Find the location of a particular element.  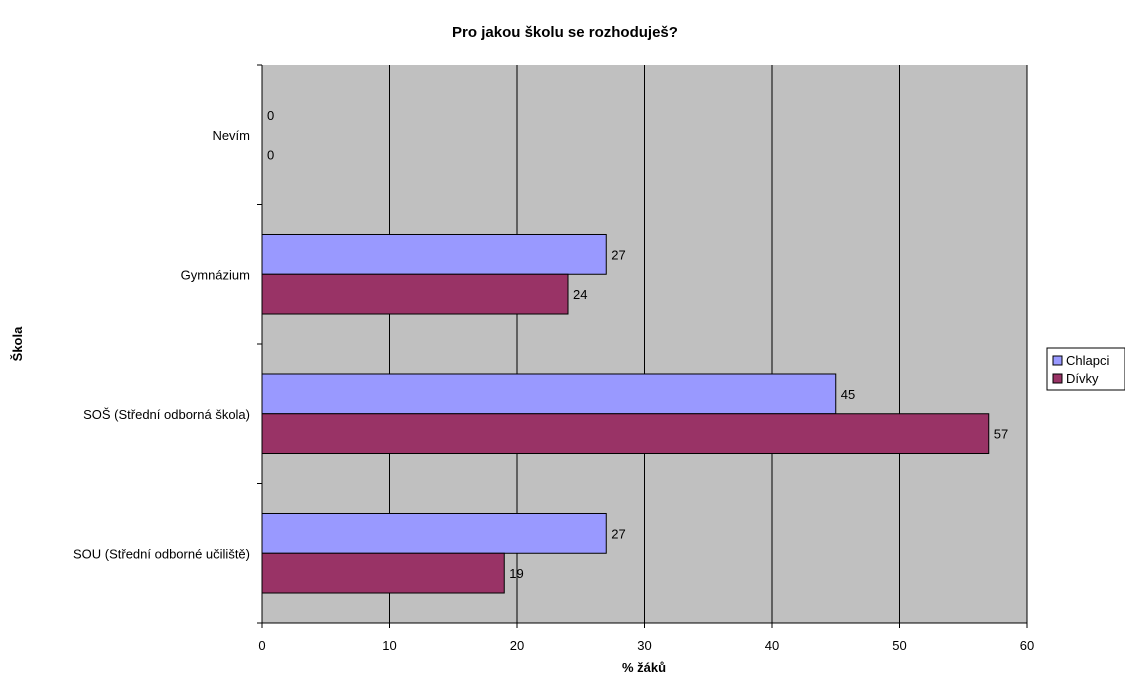

data-label: 19 is located at coordinates (516, 573).